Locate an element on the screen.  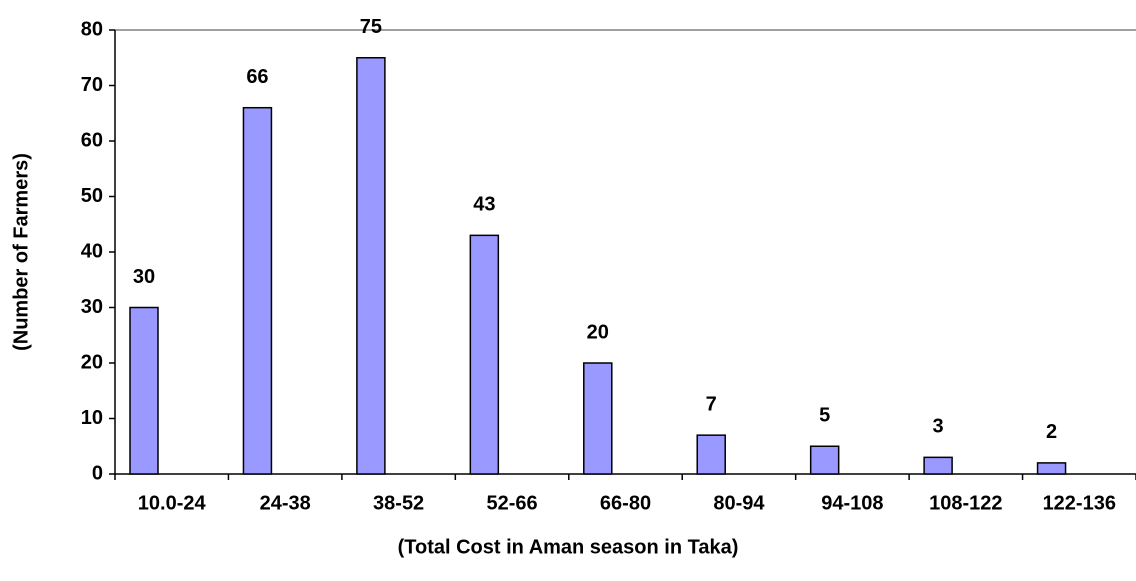
x-axis-title: (Total Cost in Aman season in Taka) is located at coordinates (568, 547).